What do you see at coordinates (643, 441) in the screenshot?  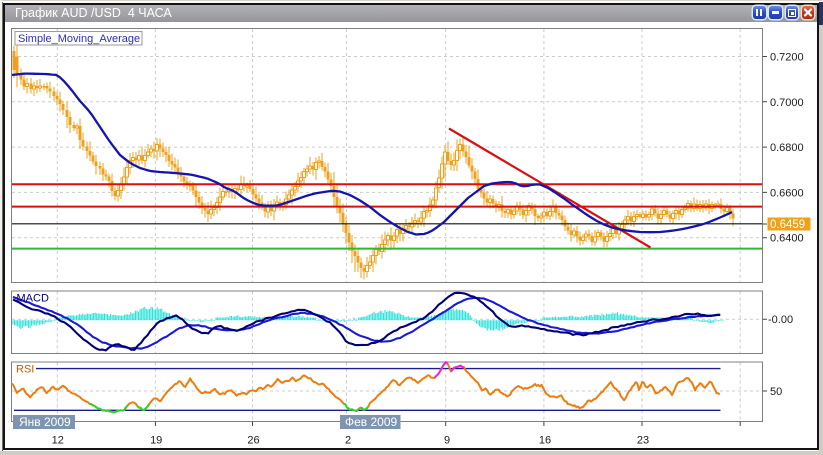 I see `svg-text: 23` at bounding box center [643, 441].